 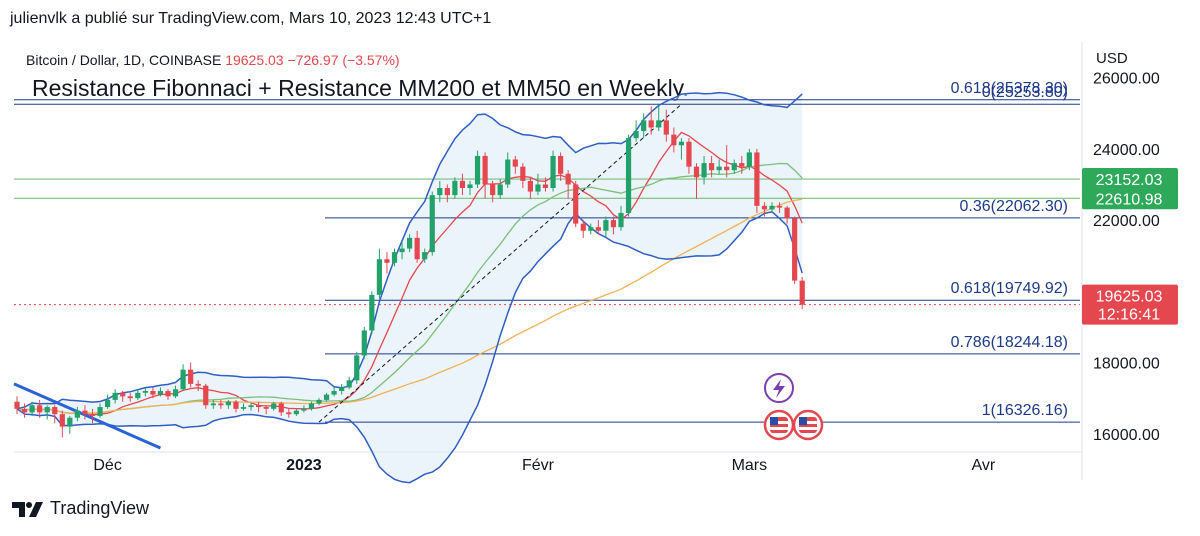 What do you see at coordinates (87, 416) in the screenshot?
I see `downtrend-line` at bounding box center [87, 416].